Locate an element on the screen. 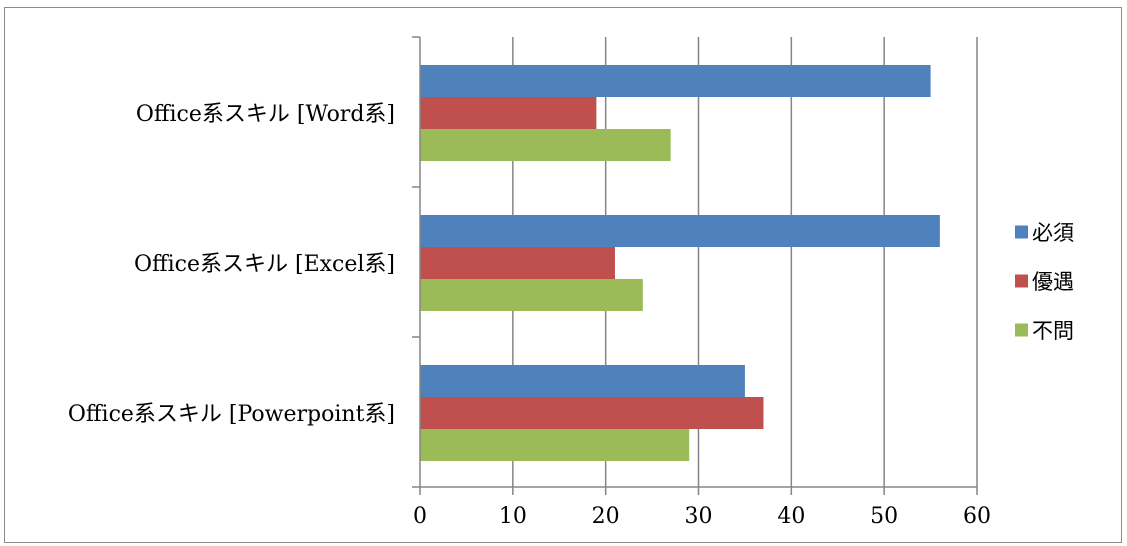  bar-1-優遇 is located at coordinates (508, 113).